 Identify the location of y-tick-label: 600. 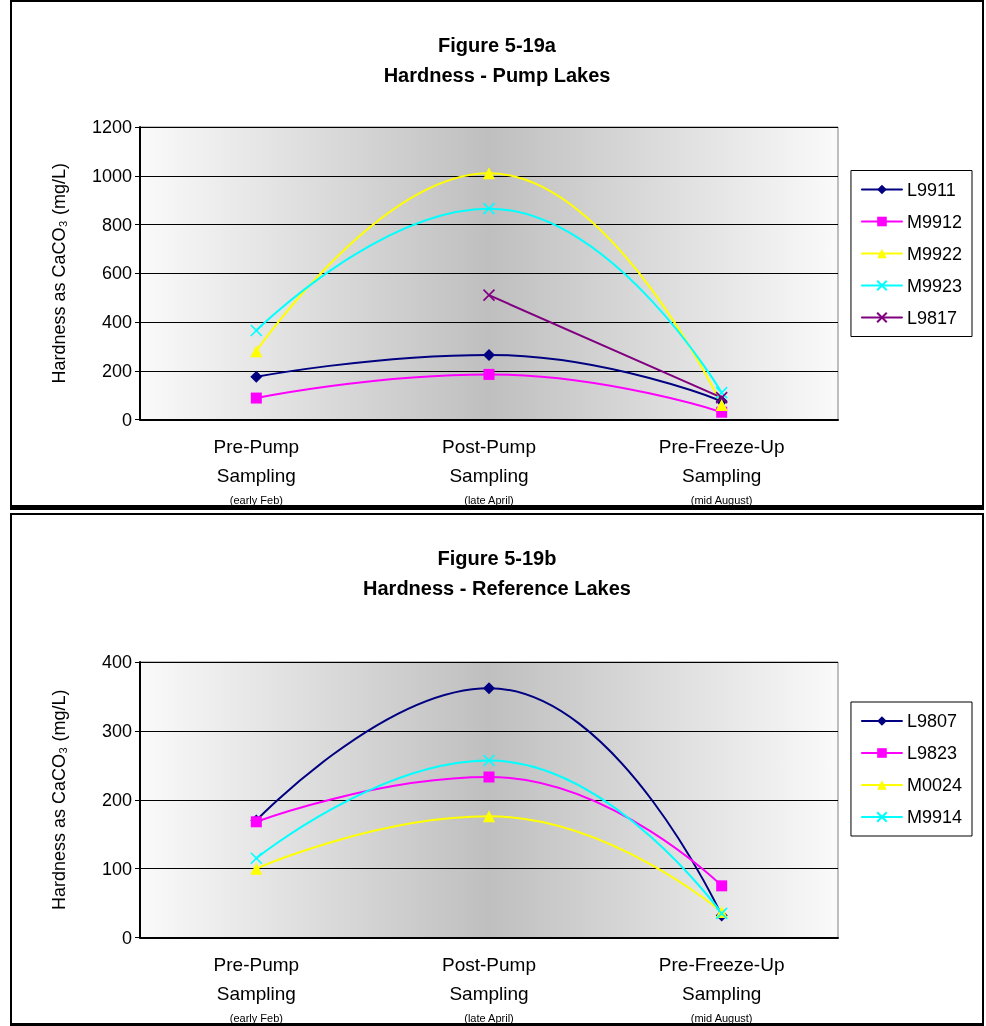
(116, 273).